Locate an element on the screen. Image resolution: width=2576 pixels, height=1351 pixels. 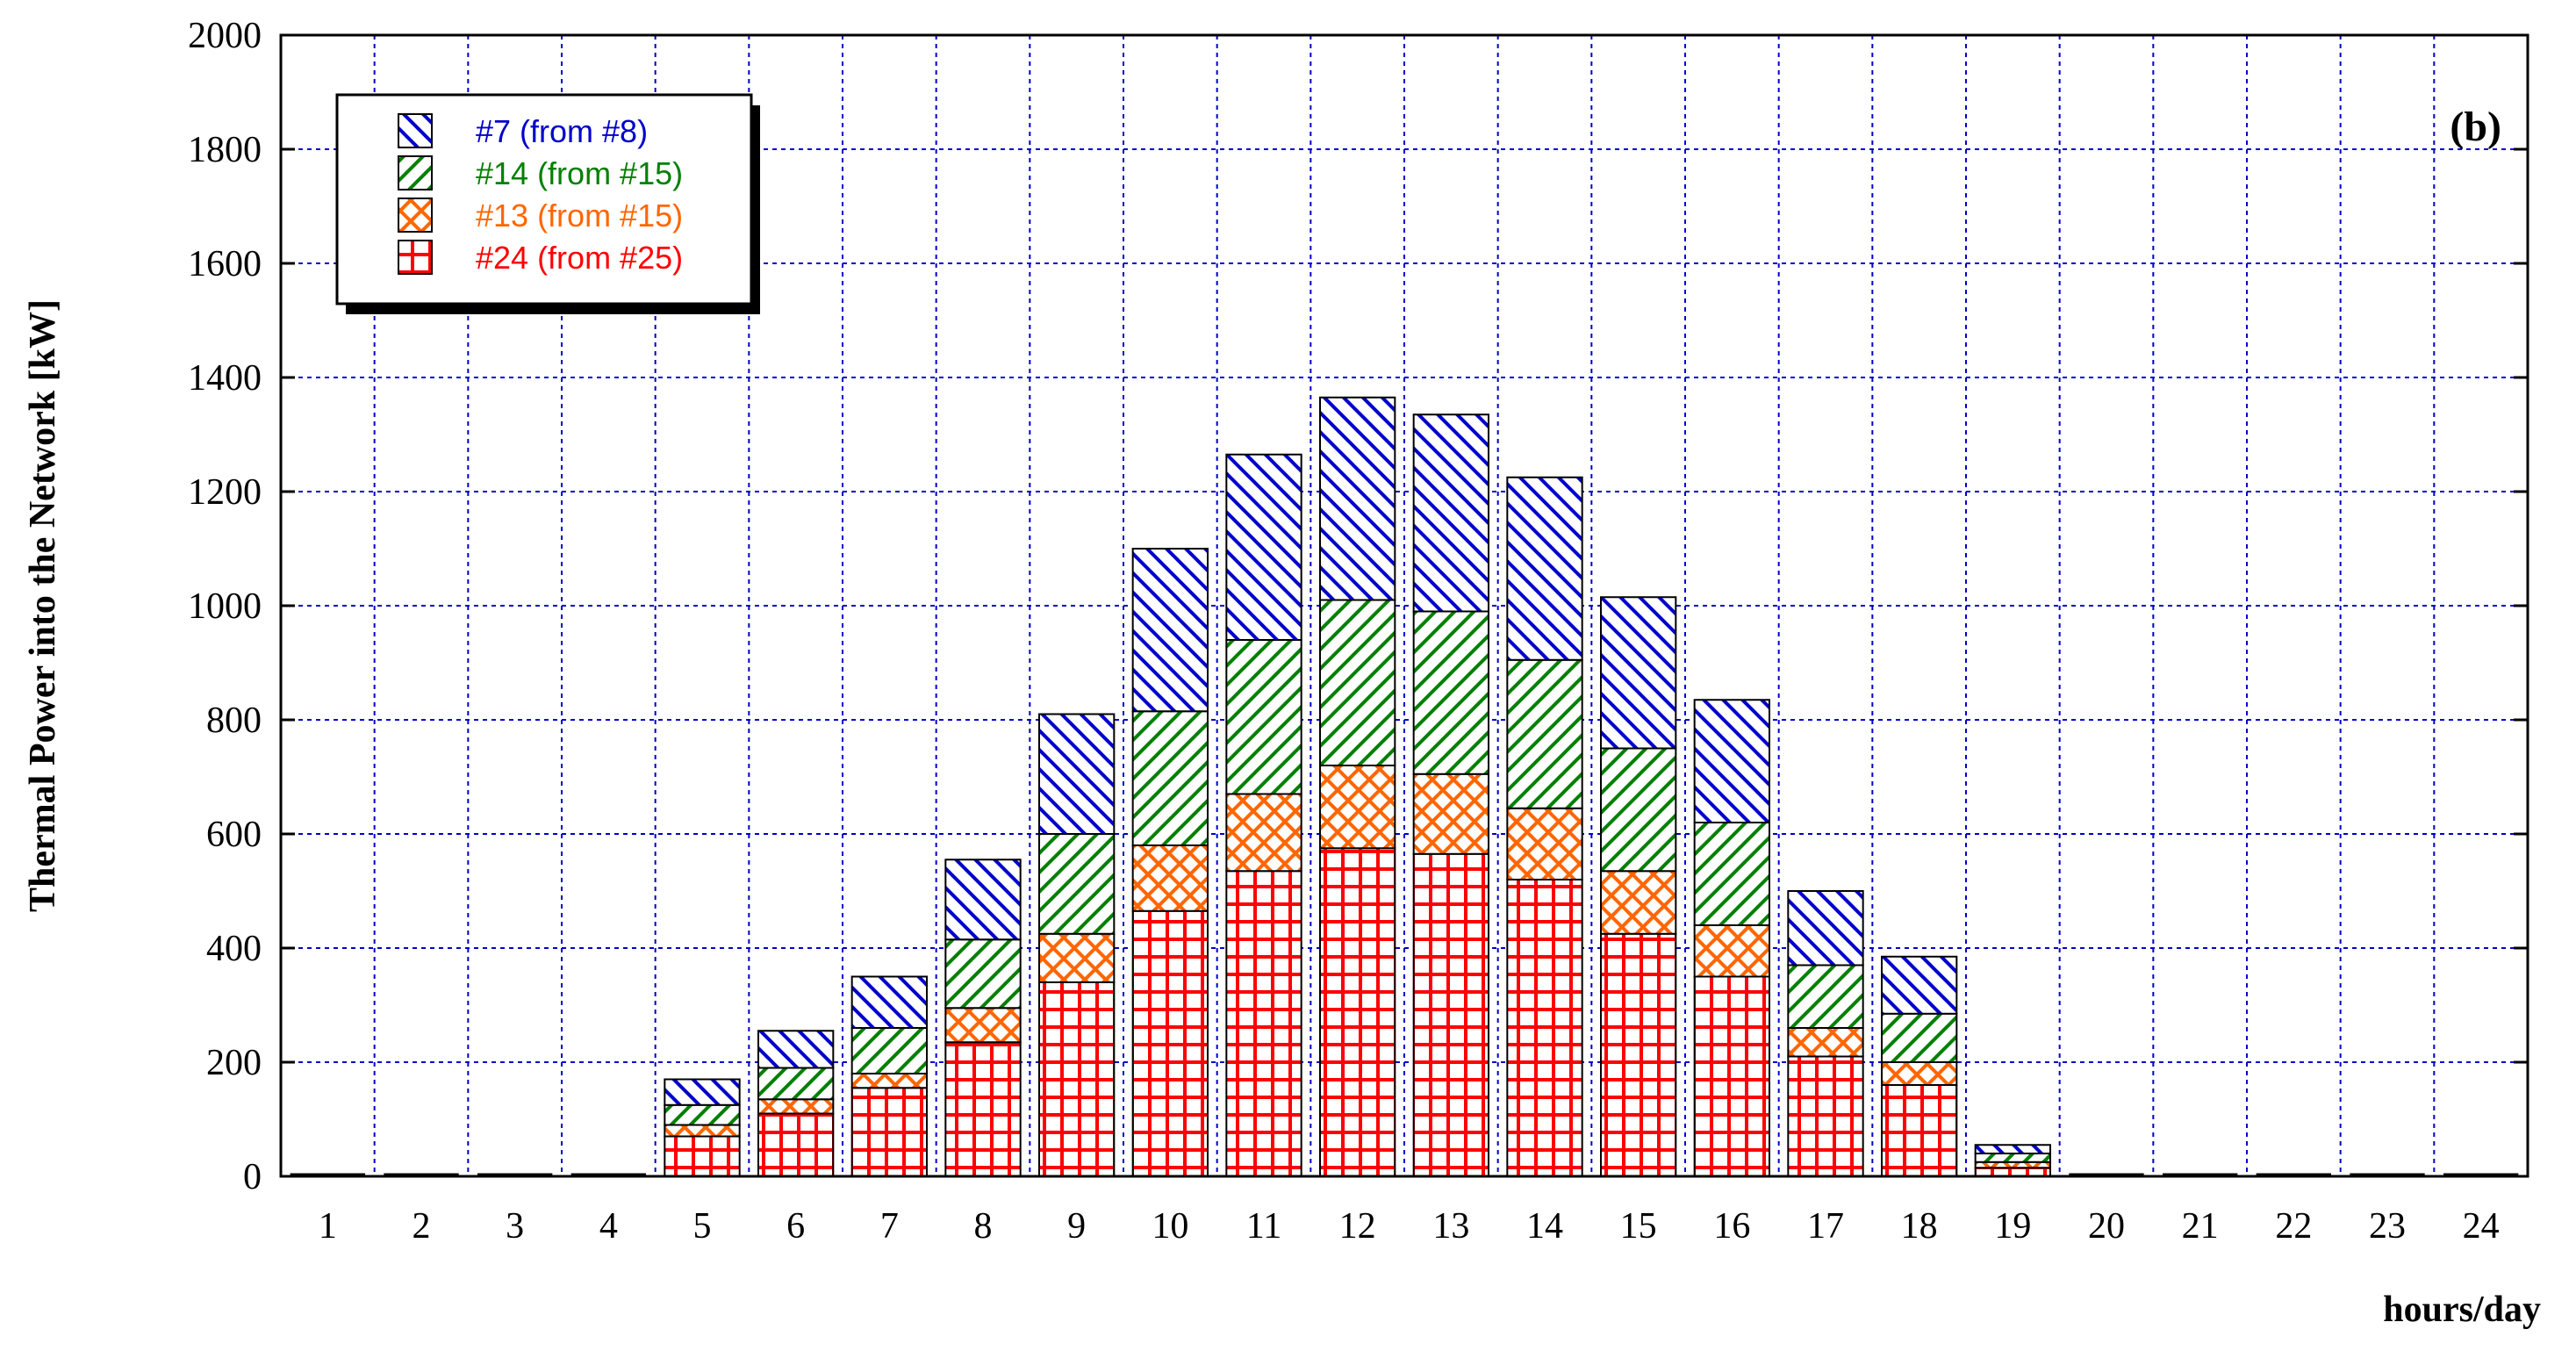
y-tick-label: 600 is located at coordinates (234, 835).